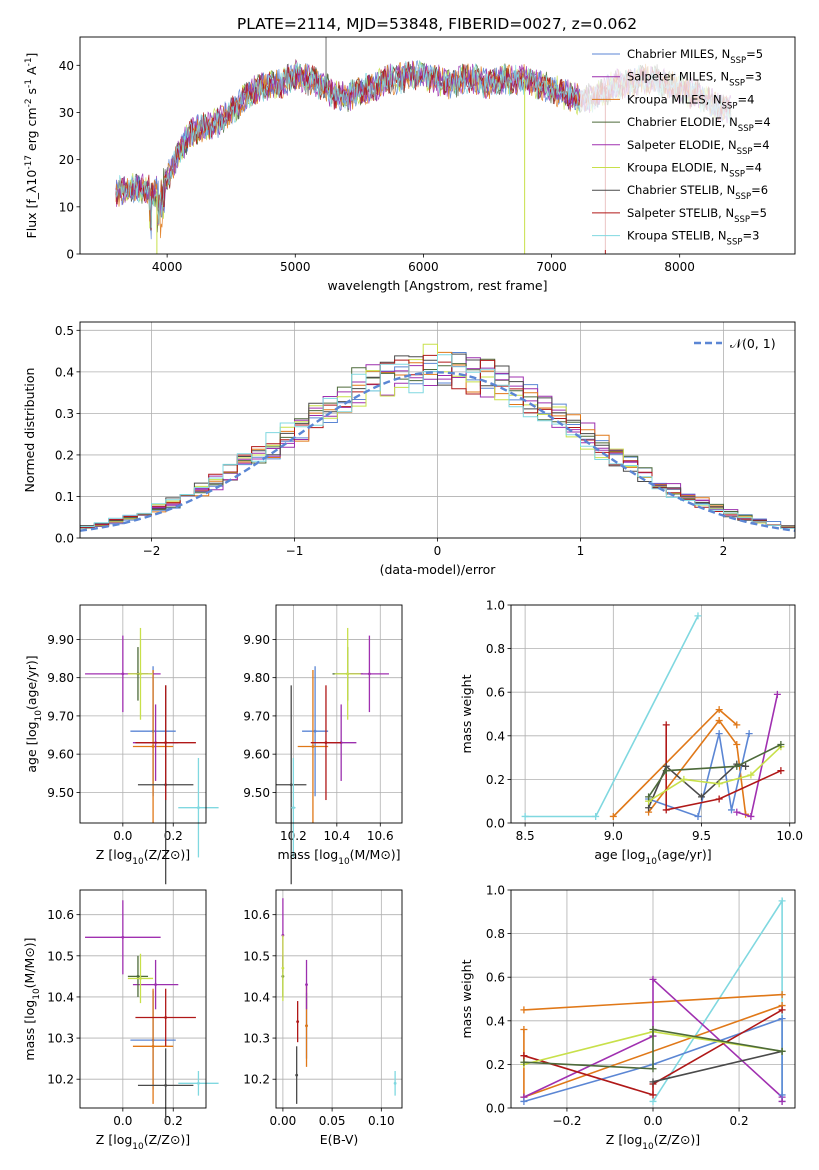  Describe the element at coordinates (437, 451) in the screenshot. I see `gaussian-curve` at that location.